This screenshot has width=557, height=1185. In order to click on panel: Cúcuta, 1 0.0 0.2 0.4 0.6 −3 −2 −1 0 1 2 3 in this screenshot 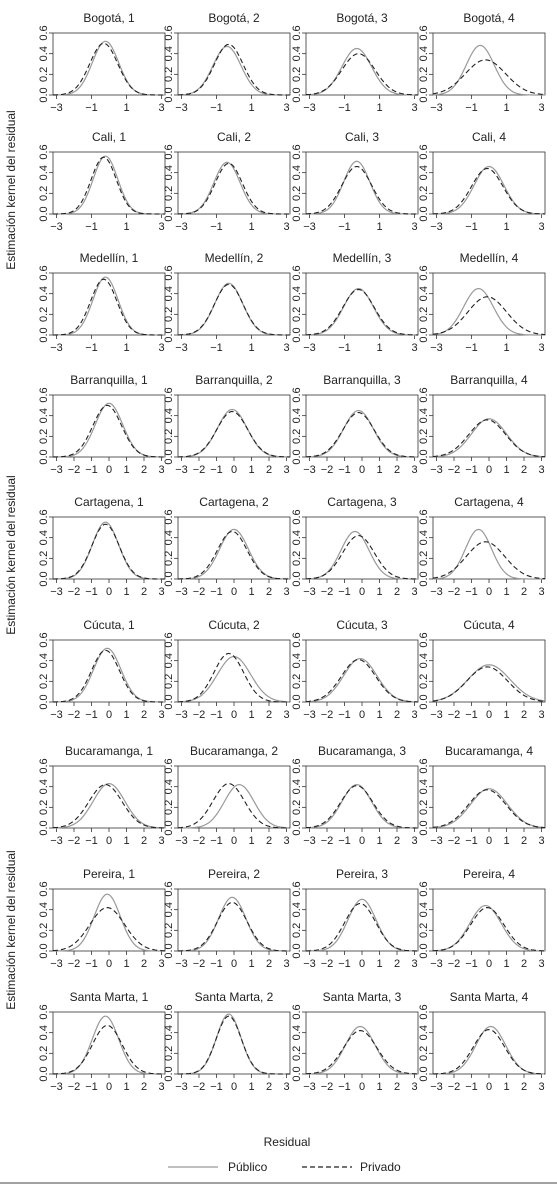, I will do `click(102, 669)`.